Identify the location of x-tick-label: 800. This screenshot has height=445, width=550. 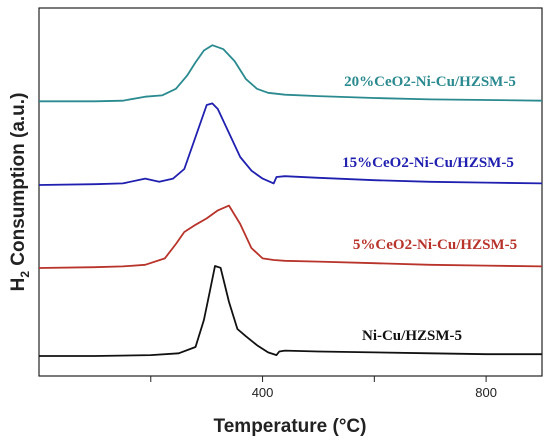
(486, 392).